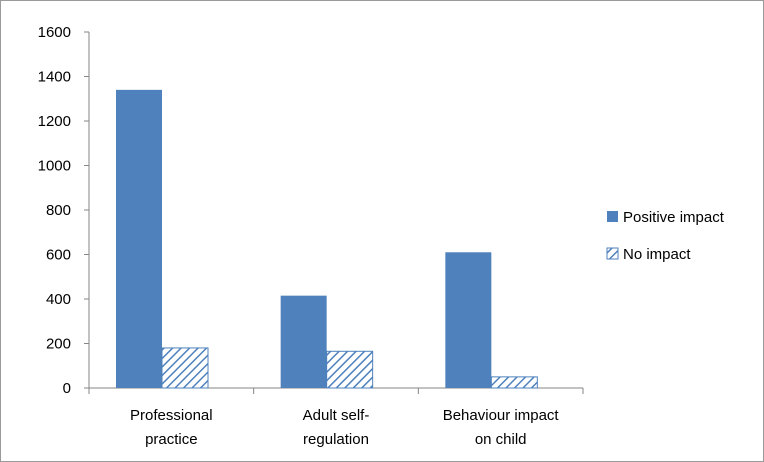  I want to click on x-tick-label: regulation, so click(336, 439).